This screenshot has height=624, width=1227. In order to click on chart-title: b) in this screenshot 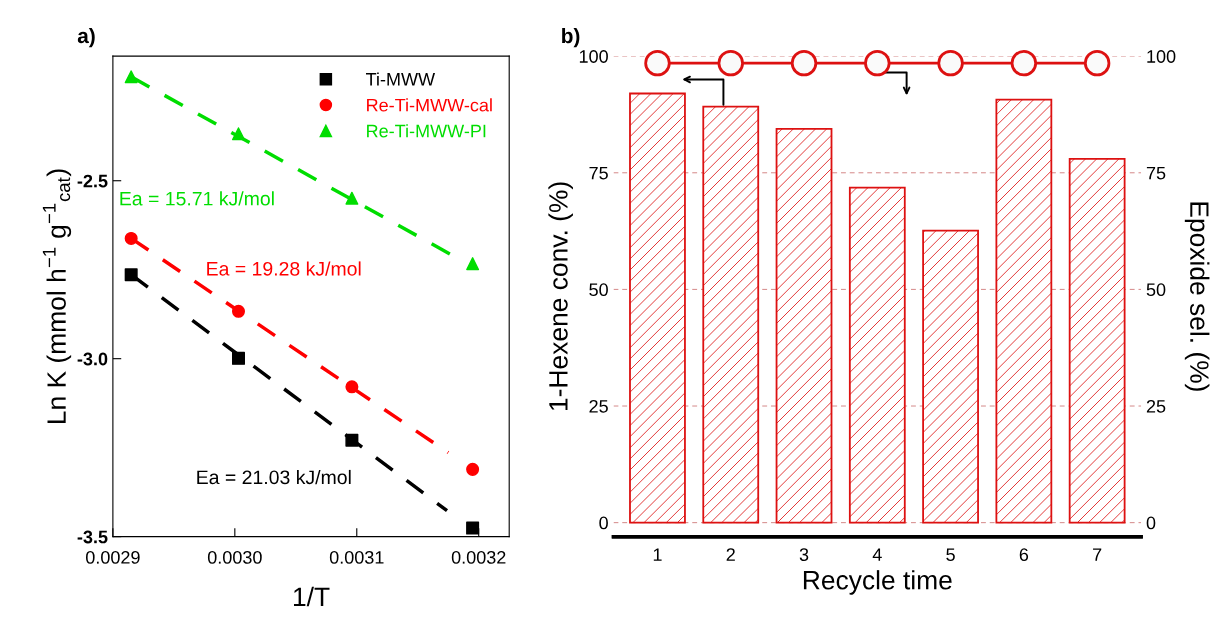, I will do `click(571, 37)`.